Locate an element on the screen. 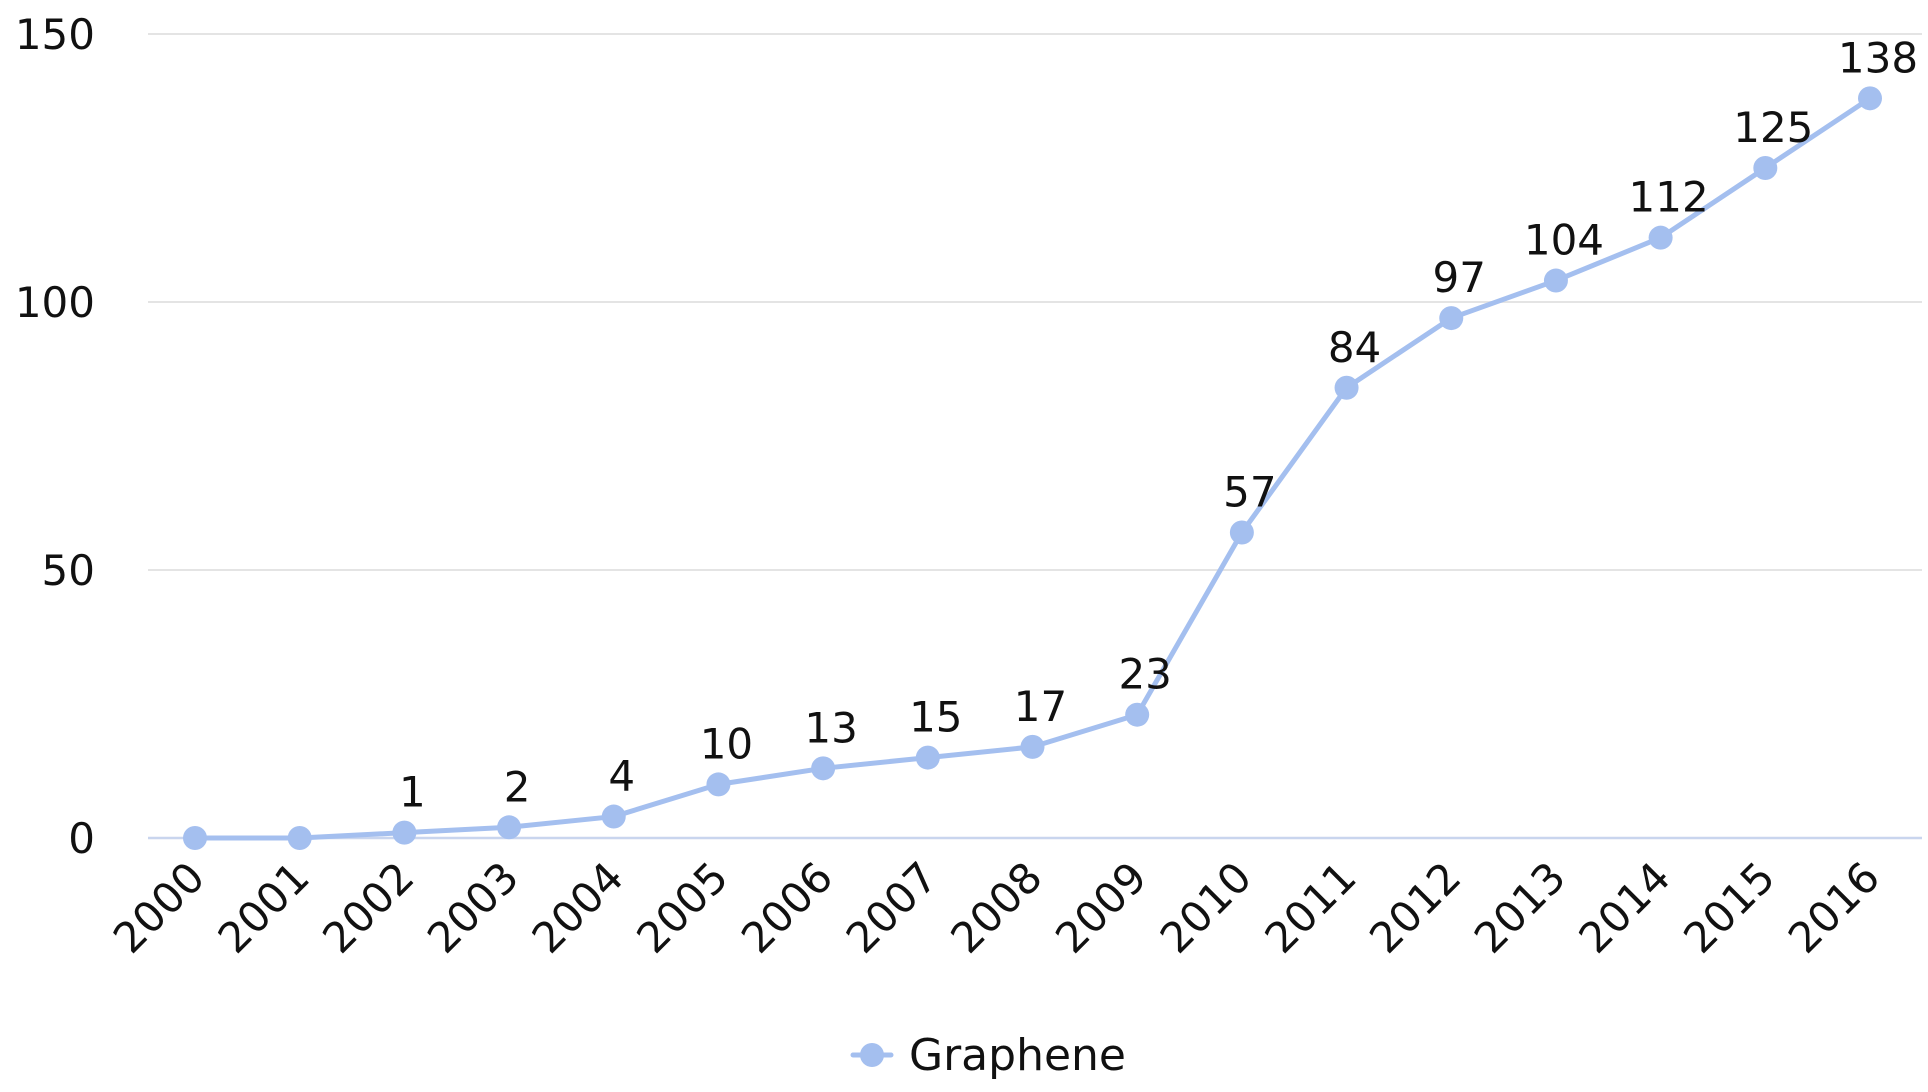 The width and height of the screenshot is (1928, 1092). data-label: 23 is located at coordinates (1144, 674).